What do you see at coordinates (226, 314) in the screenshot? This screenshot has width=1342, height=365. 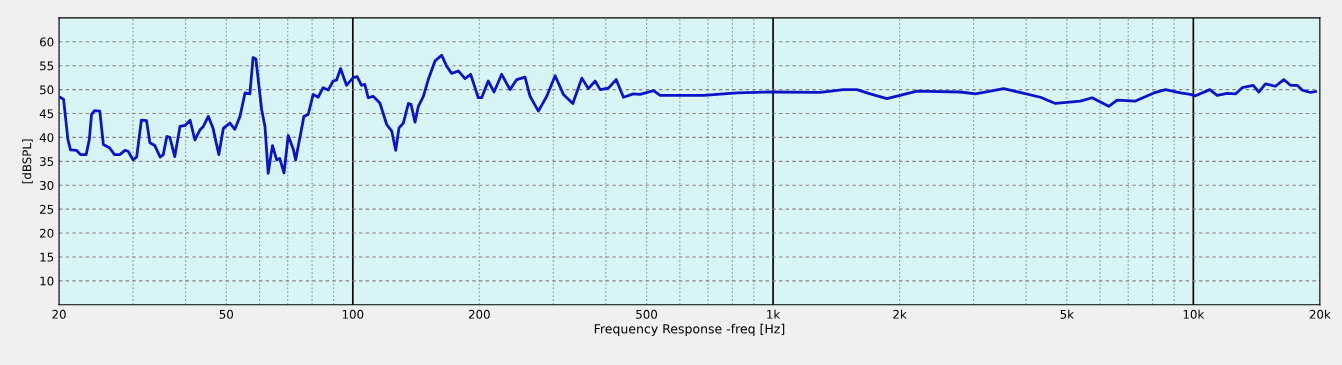 I see `x-tick-label: 50` at bounding box center [226, 314].